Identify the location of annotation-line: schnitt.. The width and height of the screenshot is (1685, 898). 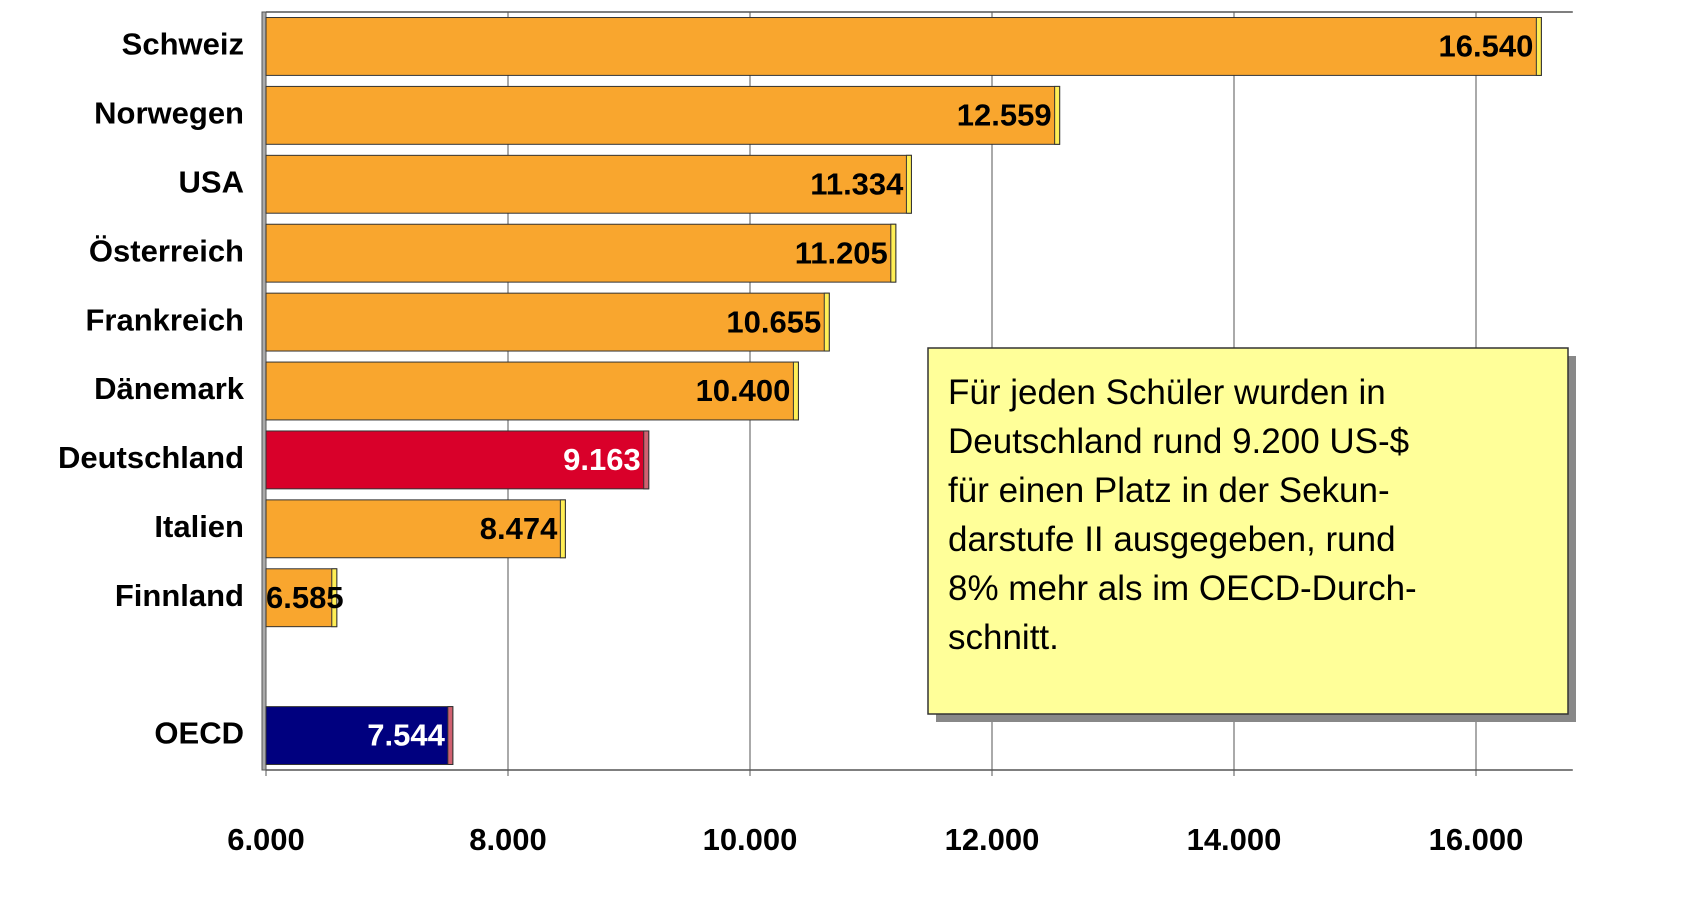
(1003, 637).